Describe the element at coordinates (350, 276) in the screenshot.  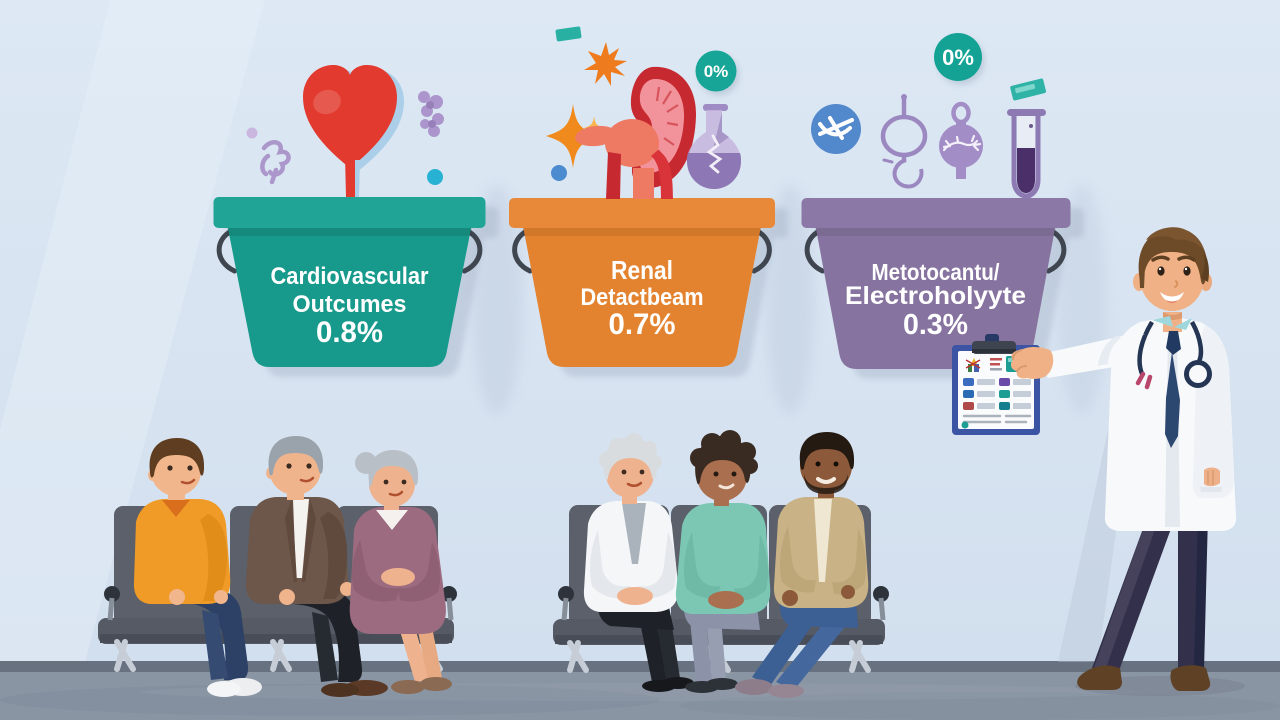
I see `svg-text: Cardiovascular` at that location.